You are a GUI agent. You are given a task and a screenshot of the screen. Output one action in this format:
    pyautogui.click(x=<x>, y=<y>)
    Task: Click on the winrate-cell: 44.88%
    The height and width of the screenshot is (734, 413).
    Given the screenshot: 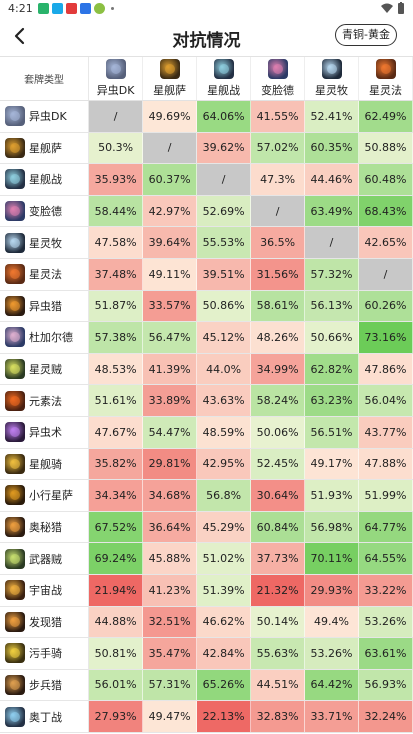 What is the action you would take?
    pyautogui.click(x=116, y=622)
    